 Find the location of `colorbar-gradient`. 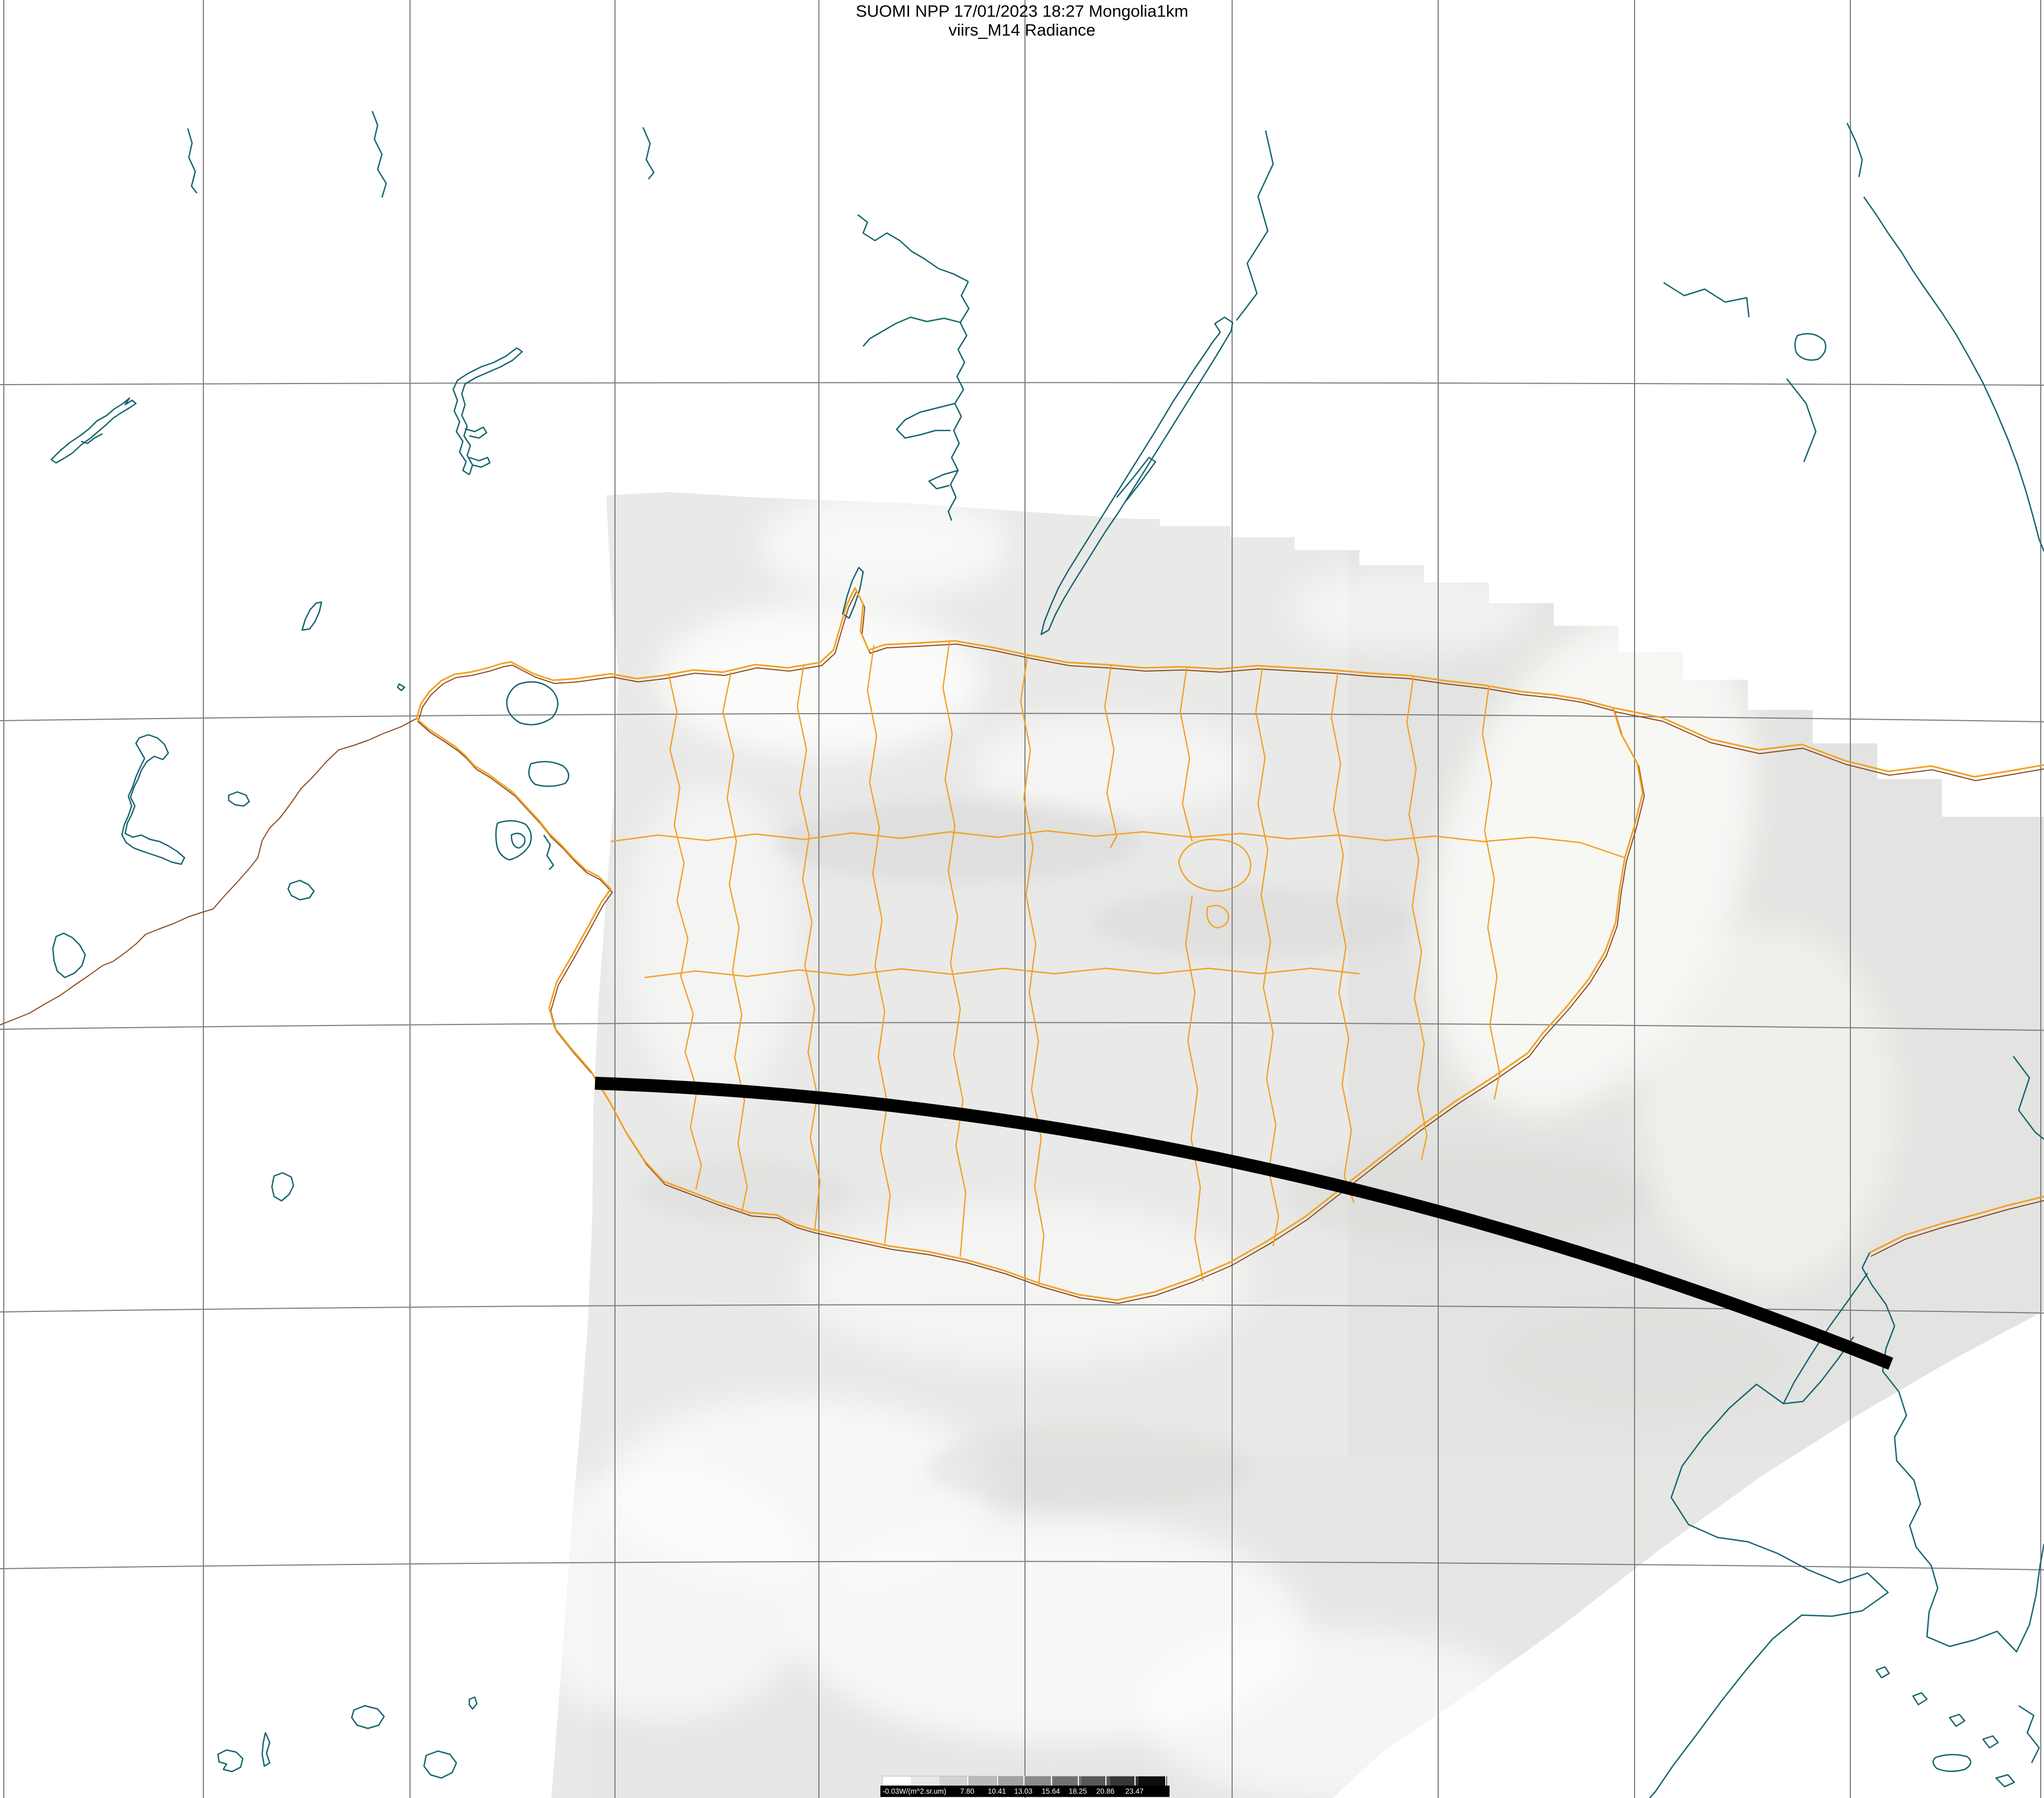

colorbar-gradient is located at coordinates (1024, 1781).